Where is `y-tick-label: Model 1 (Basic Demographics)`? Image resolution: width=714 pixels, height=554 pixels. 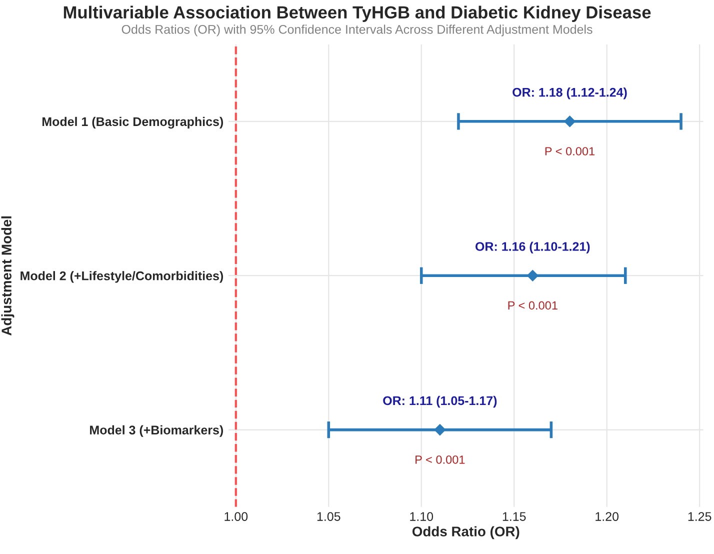 y-tick-label: Model 1 (Basic Demographics) is located at coordinates (133, 122).